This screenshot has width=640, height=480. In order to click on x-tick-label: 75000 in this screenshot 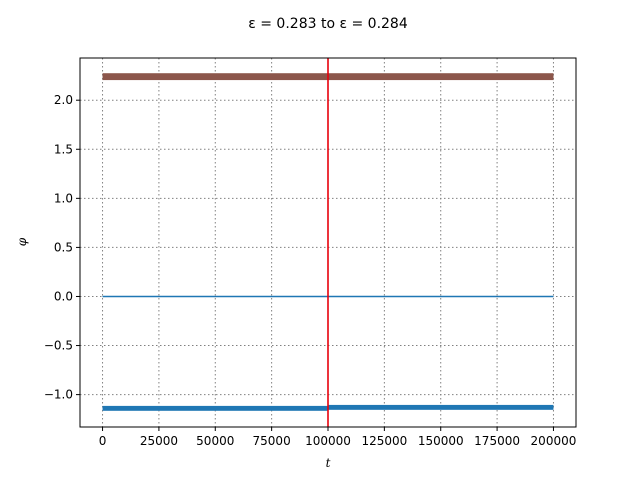, I will do `click(272, 441)`.